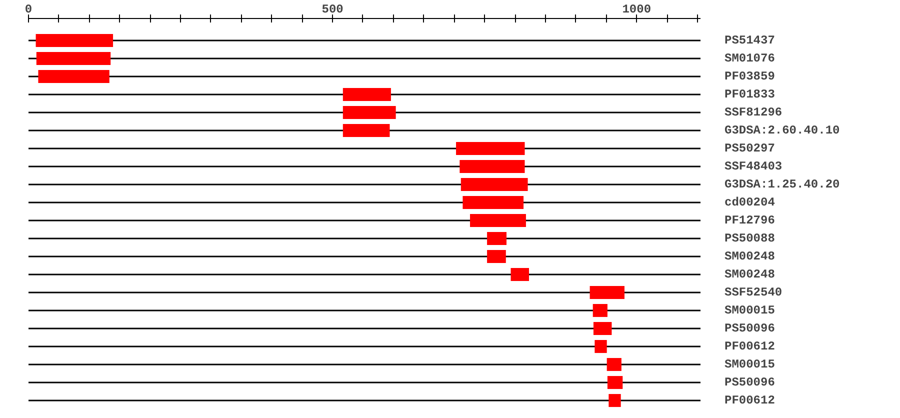 This screenshot has height=418, width=900. Describe the element at coordinates (749, 94) in the screenshot. I see `y-tick-label: PF01833` at that location.